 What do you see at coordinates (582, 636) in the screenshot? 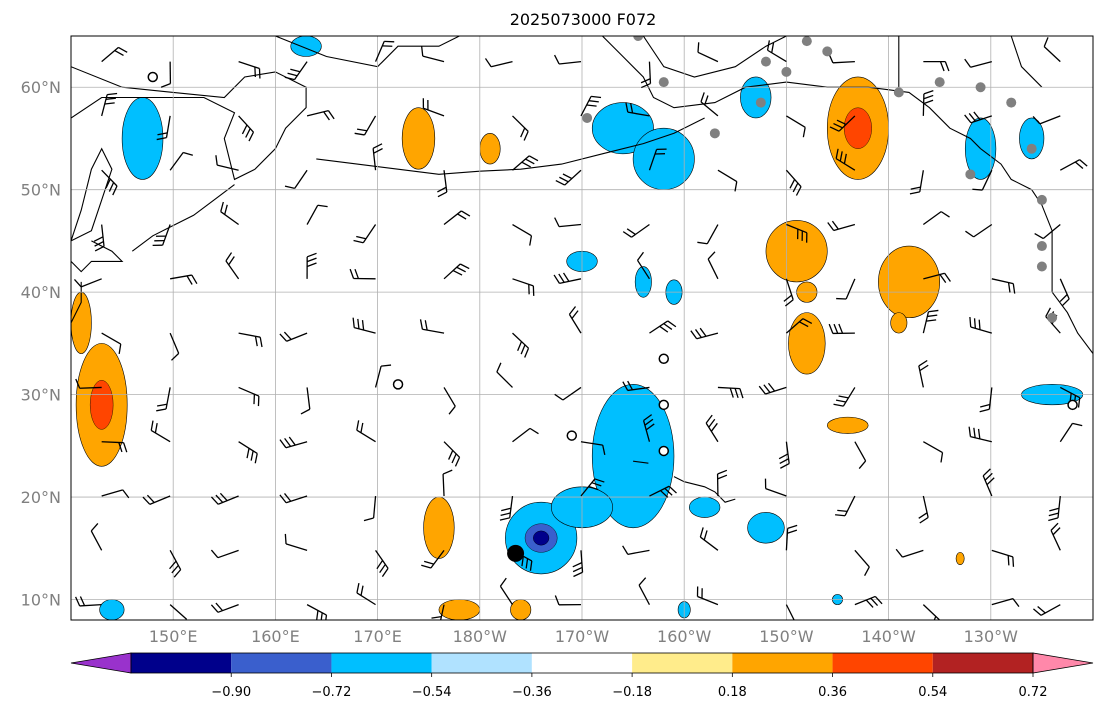
I see `lon-label: 170°W` at bounding box center [582, 636].